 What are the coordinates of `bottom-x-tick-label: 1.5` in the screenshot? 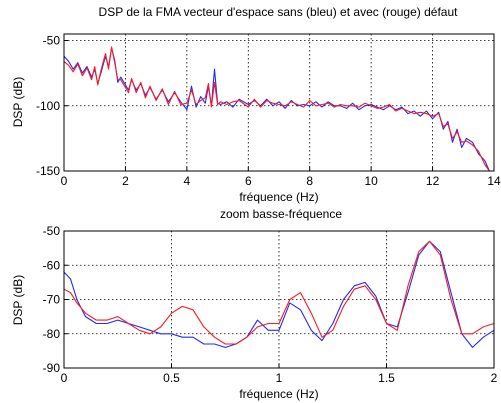 It's located at (386, 378).